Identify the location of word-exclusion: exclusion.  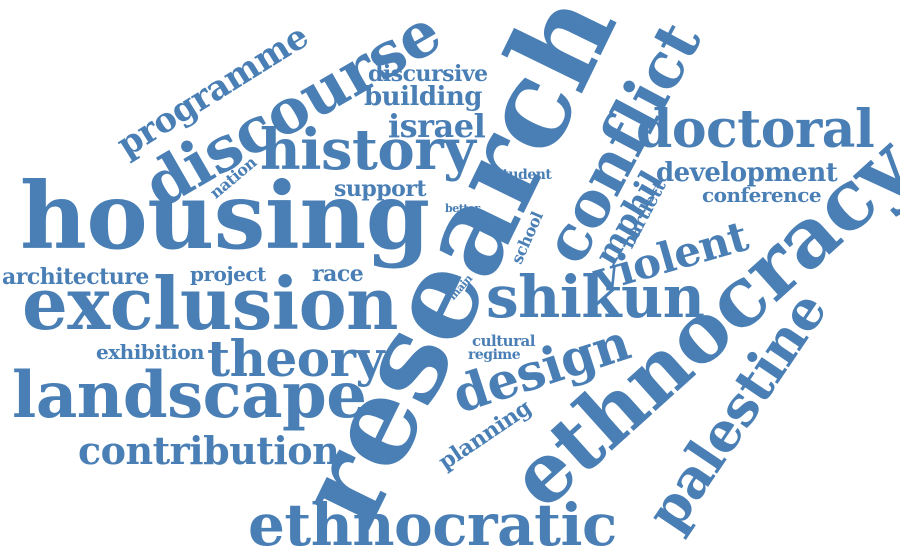
(210, 303).